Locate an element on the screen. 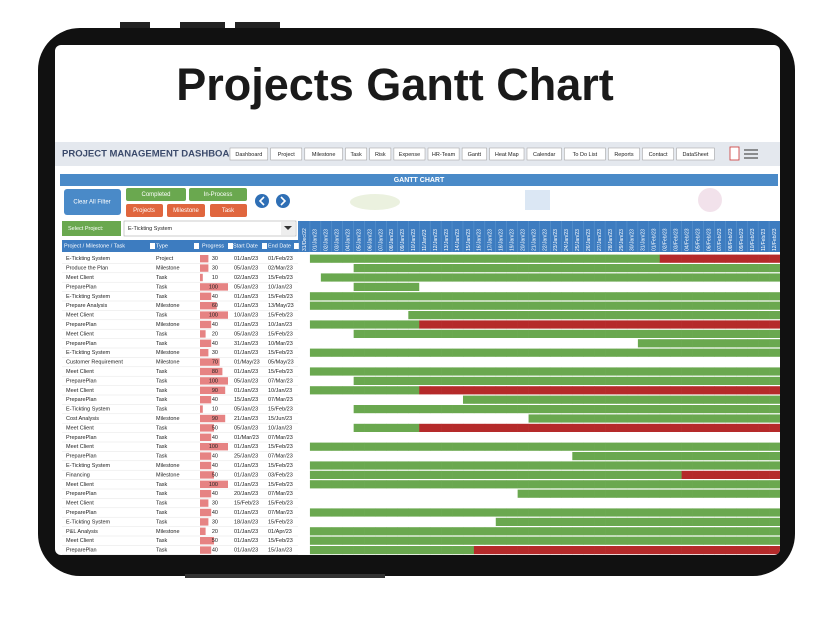  pdf-icon is located at coordinates (734, 153).